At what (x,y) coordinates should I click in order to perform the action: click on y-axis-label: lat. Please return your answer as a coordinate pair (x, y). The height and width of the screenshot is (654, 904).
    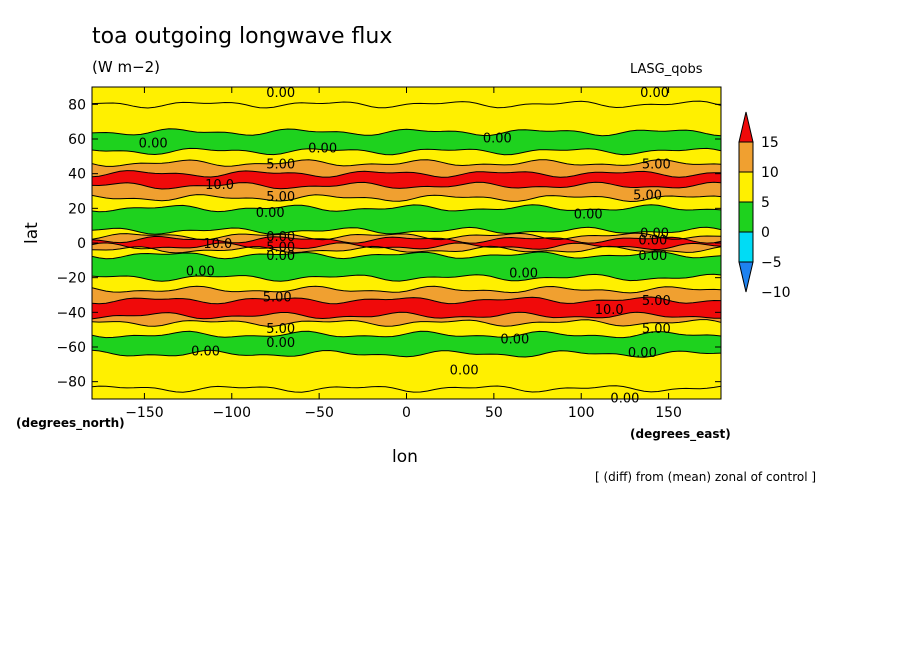
    Looking at the image, I should click on (32, 233).